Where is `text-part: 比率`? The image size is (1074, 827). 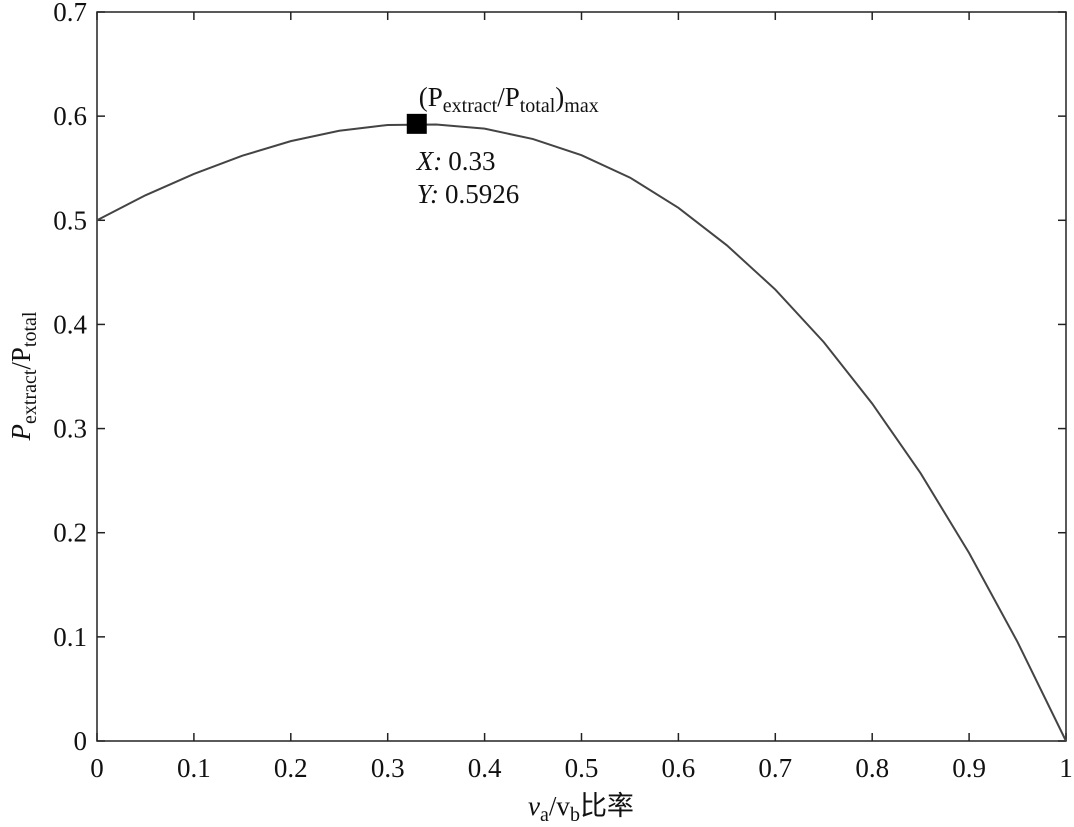 text-part: 比率 is located at coordinates (607, 806).